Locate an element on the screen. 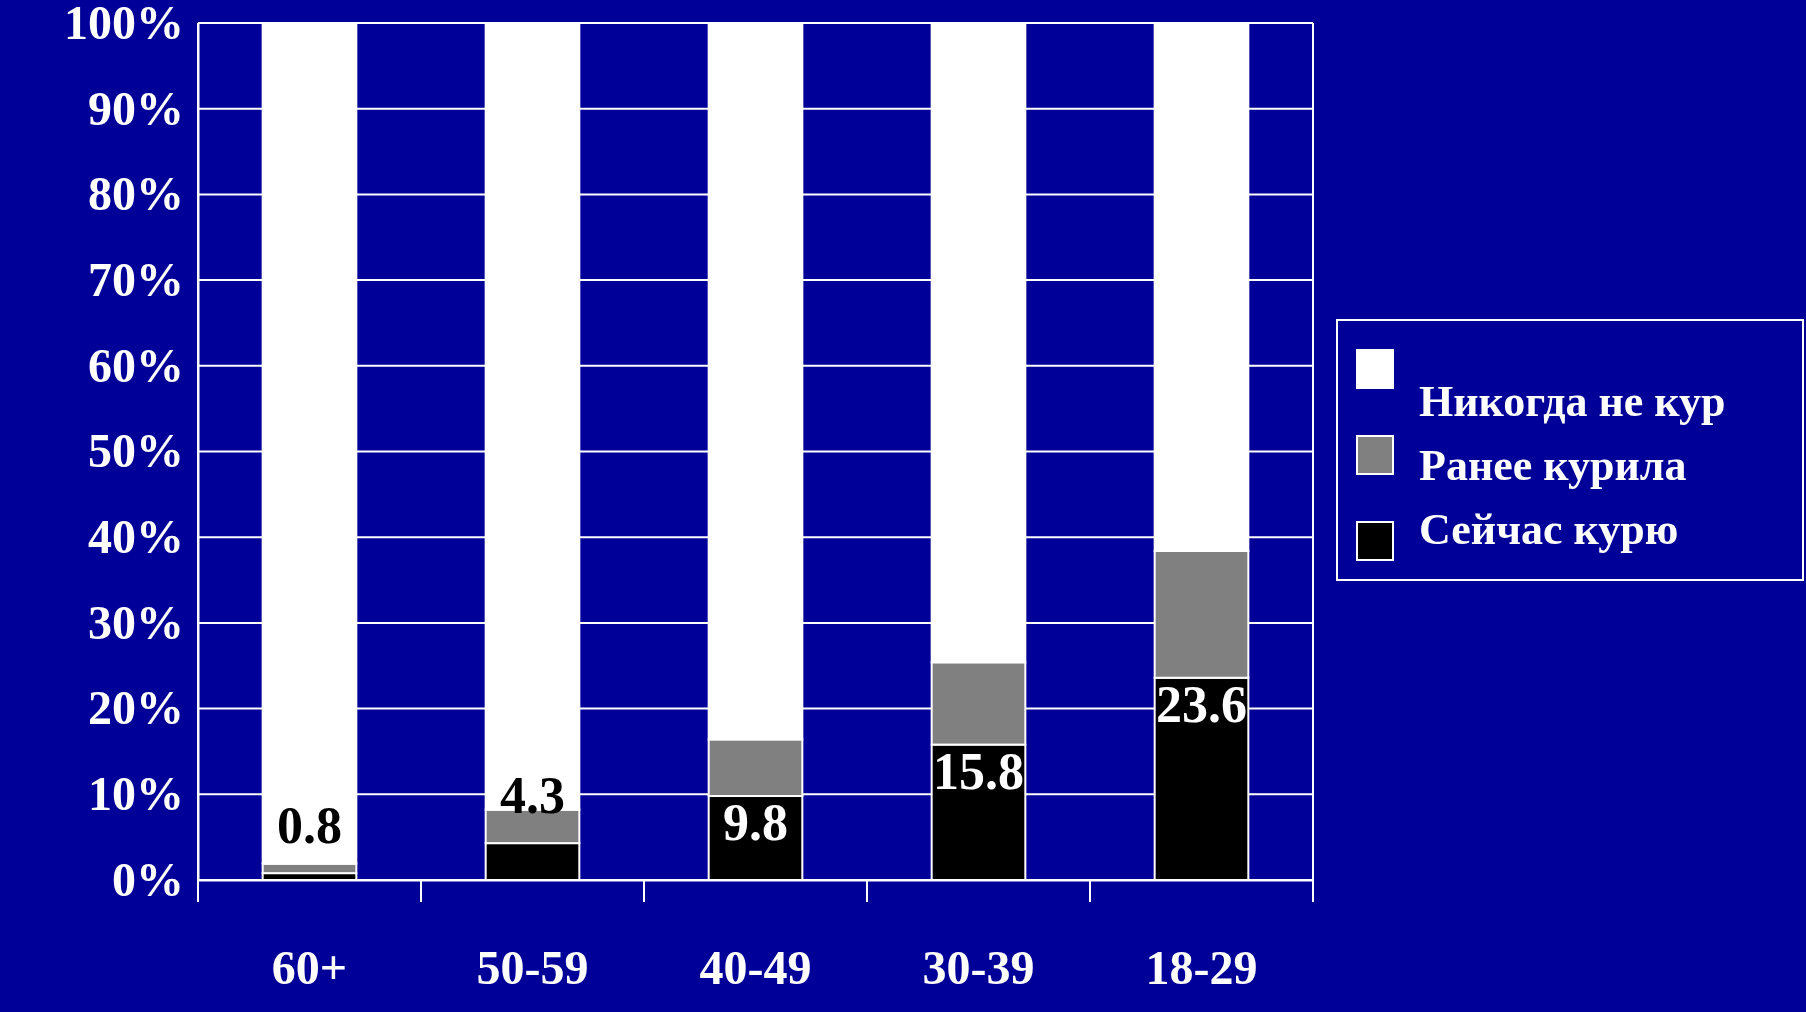 Image resolution: width=1806 pixels, height=1012 pixels. x-tick-label: 18-29 is located at coordinates (1201, 968).